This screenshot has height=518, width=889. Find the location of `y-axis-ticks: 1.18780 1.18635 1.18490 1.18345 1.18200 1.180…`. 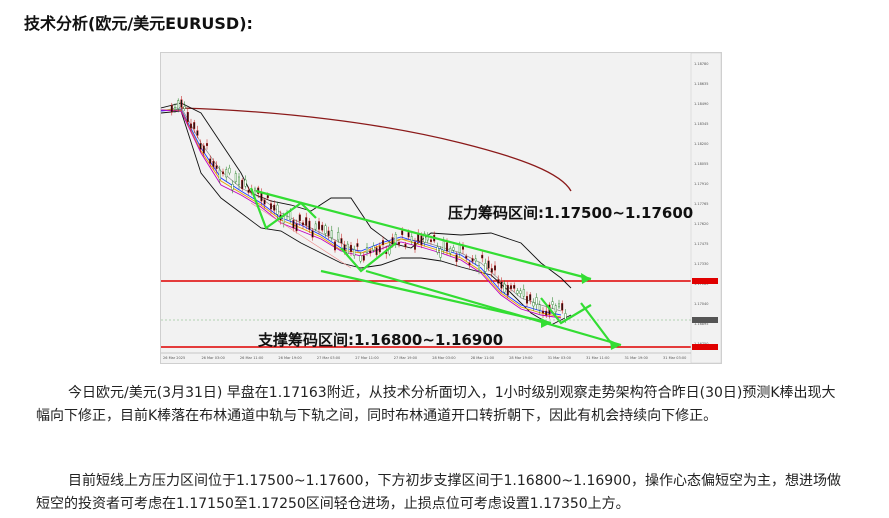

y-axis-ticks: 1.18780 1.18635 1.18490 1.18345 1.18200 1.180… is located at coordinates (701, 204).